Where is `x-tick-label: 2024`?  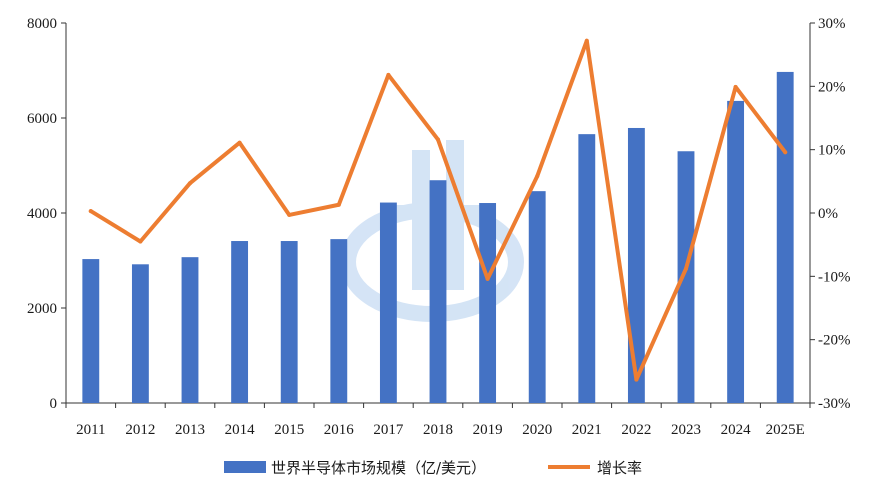 x-tick-label: 2024 is located at coordinates (736, 430).